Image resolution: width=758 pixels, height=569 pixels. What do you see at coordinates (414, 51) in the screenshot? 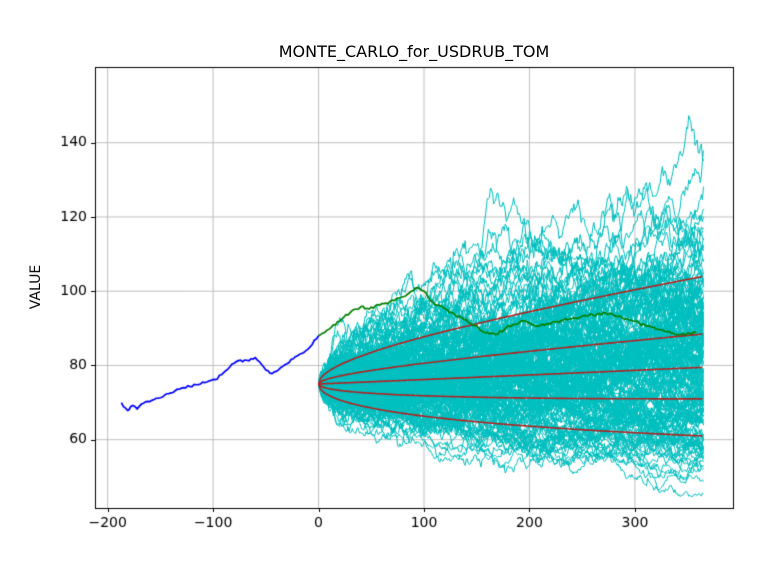
I see `chart-title: MONTE_CARLO_for_USDRUB_TOM` at bounding box center [414, 51].